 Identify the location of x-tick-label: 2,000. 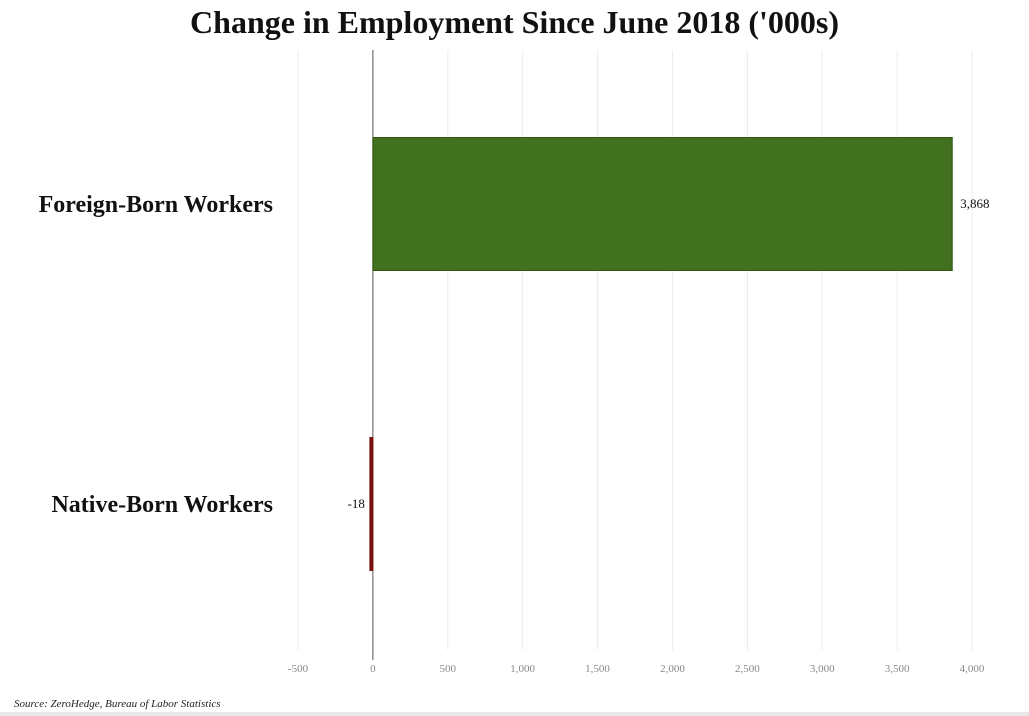
(672, 669).